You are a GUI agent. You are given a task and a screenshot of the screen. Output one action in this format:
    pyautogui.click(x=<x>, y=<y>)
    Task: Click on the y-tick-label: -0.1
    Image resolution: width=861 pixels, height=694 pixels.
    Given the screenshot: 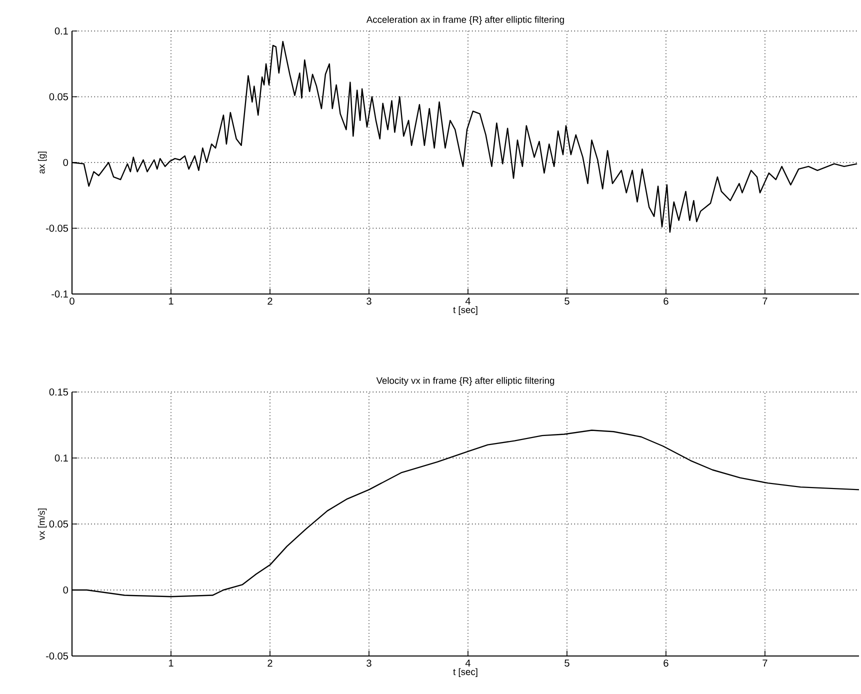 What is the action you would take?
    pyautogui.click(x=60, y=294)
    